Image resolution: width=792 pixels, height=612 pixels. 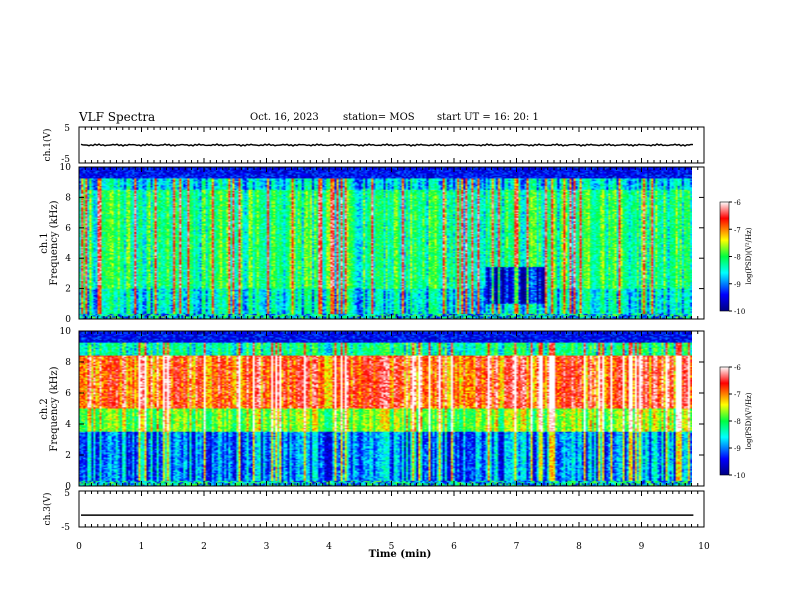 What do you see at coordinates (579, 547) in the screenshot?
I see `x-tick-label: 8` at bounding box center [579, 547].